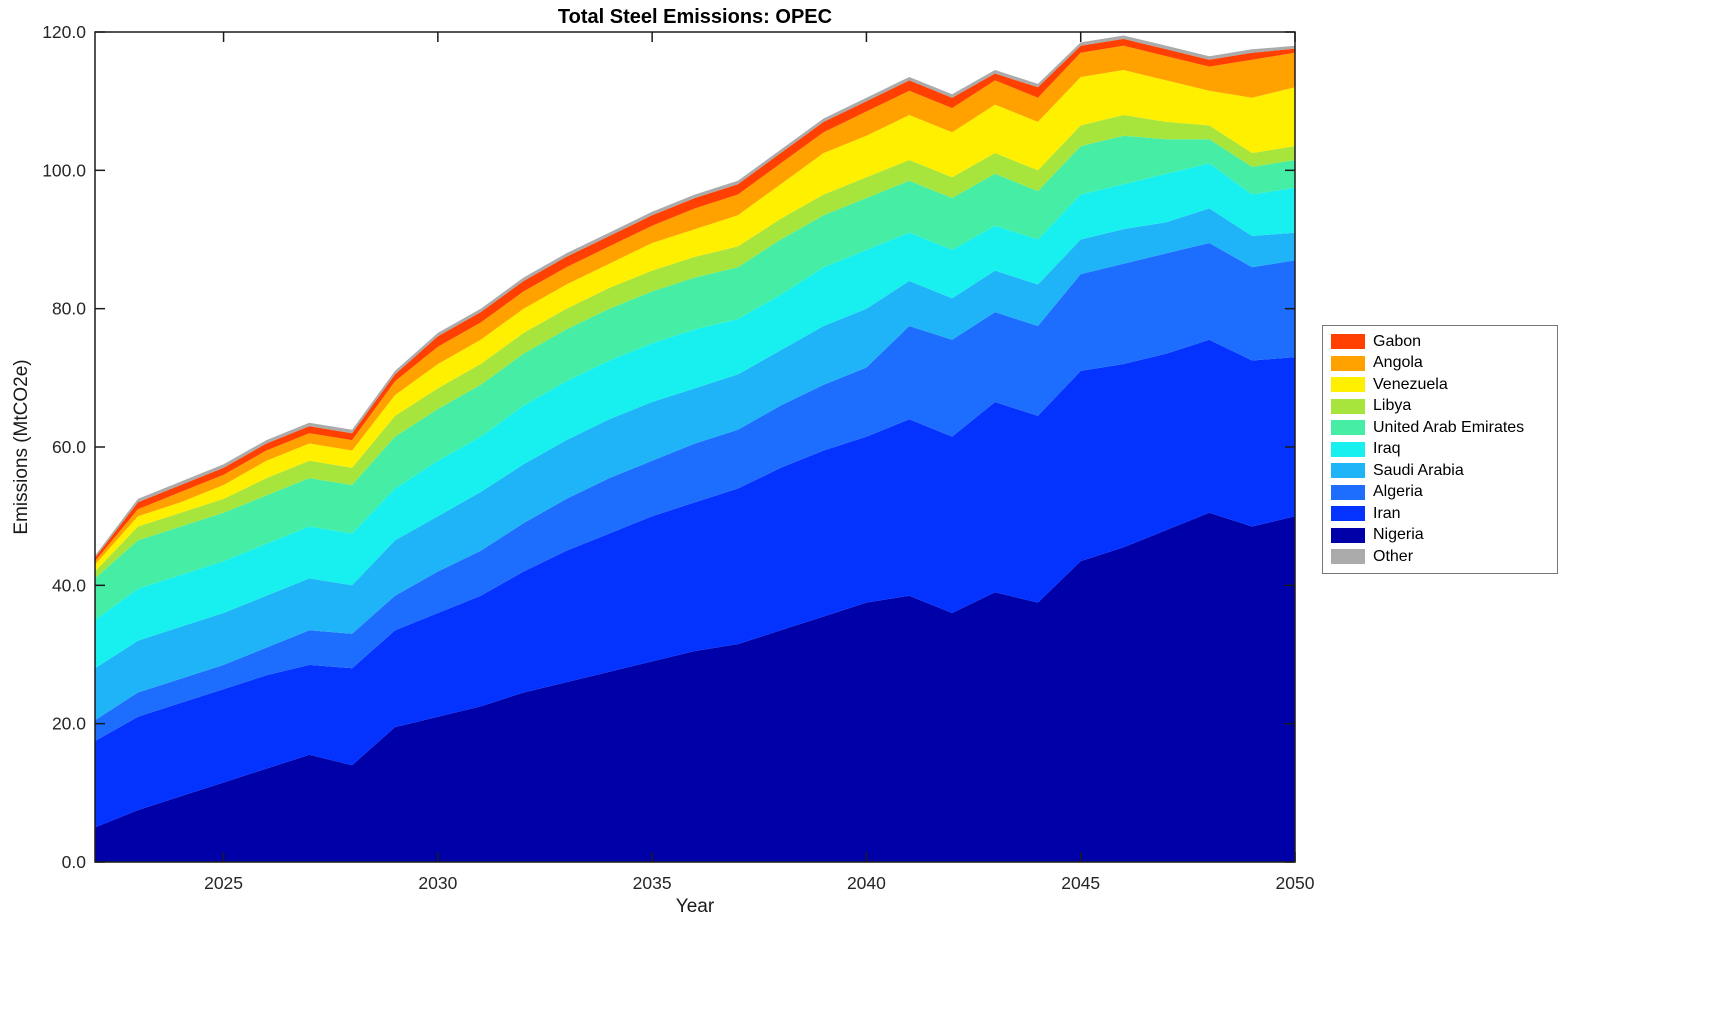 This screenshot has height=1021, width=1730. I want to click on legend-label: Iran, so click(1387, 513).